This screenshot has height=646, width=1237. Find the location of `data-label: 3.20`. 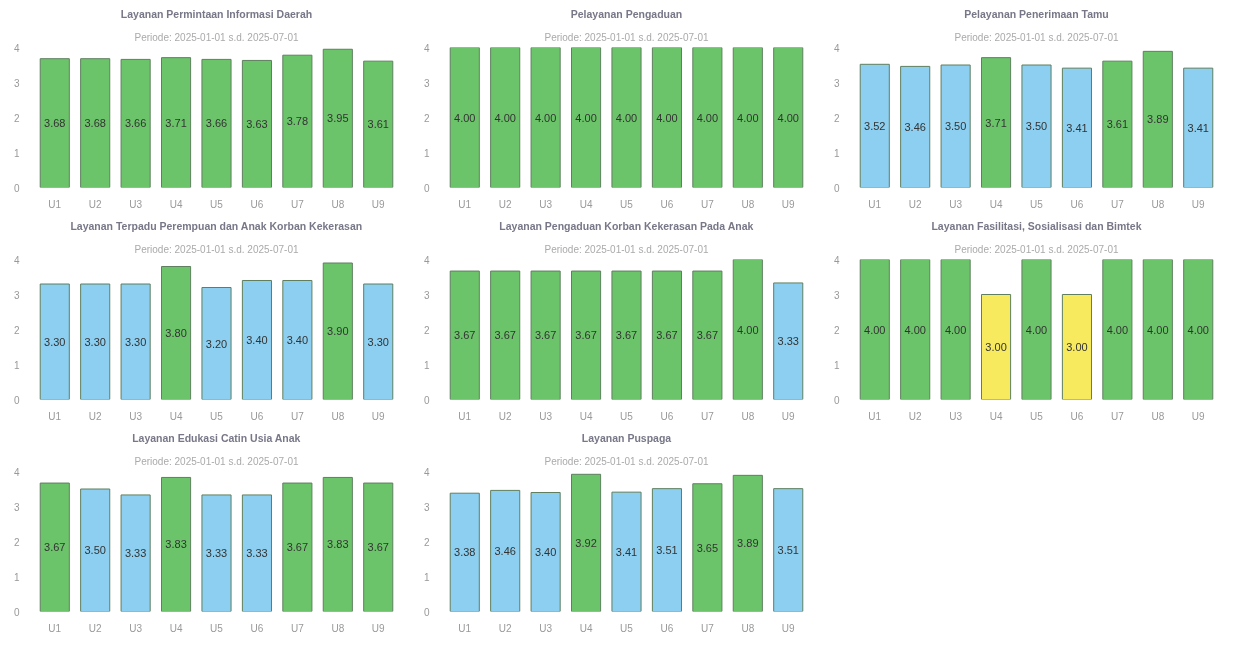

data-label: 3.20 is located at coordinates (216, 343).